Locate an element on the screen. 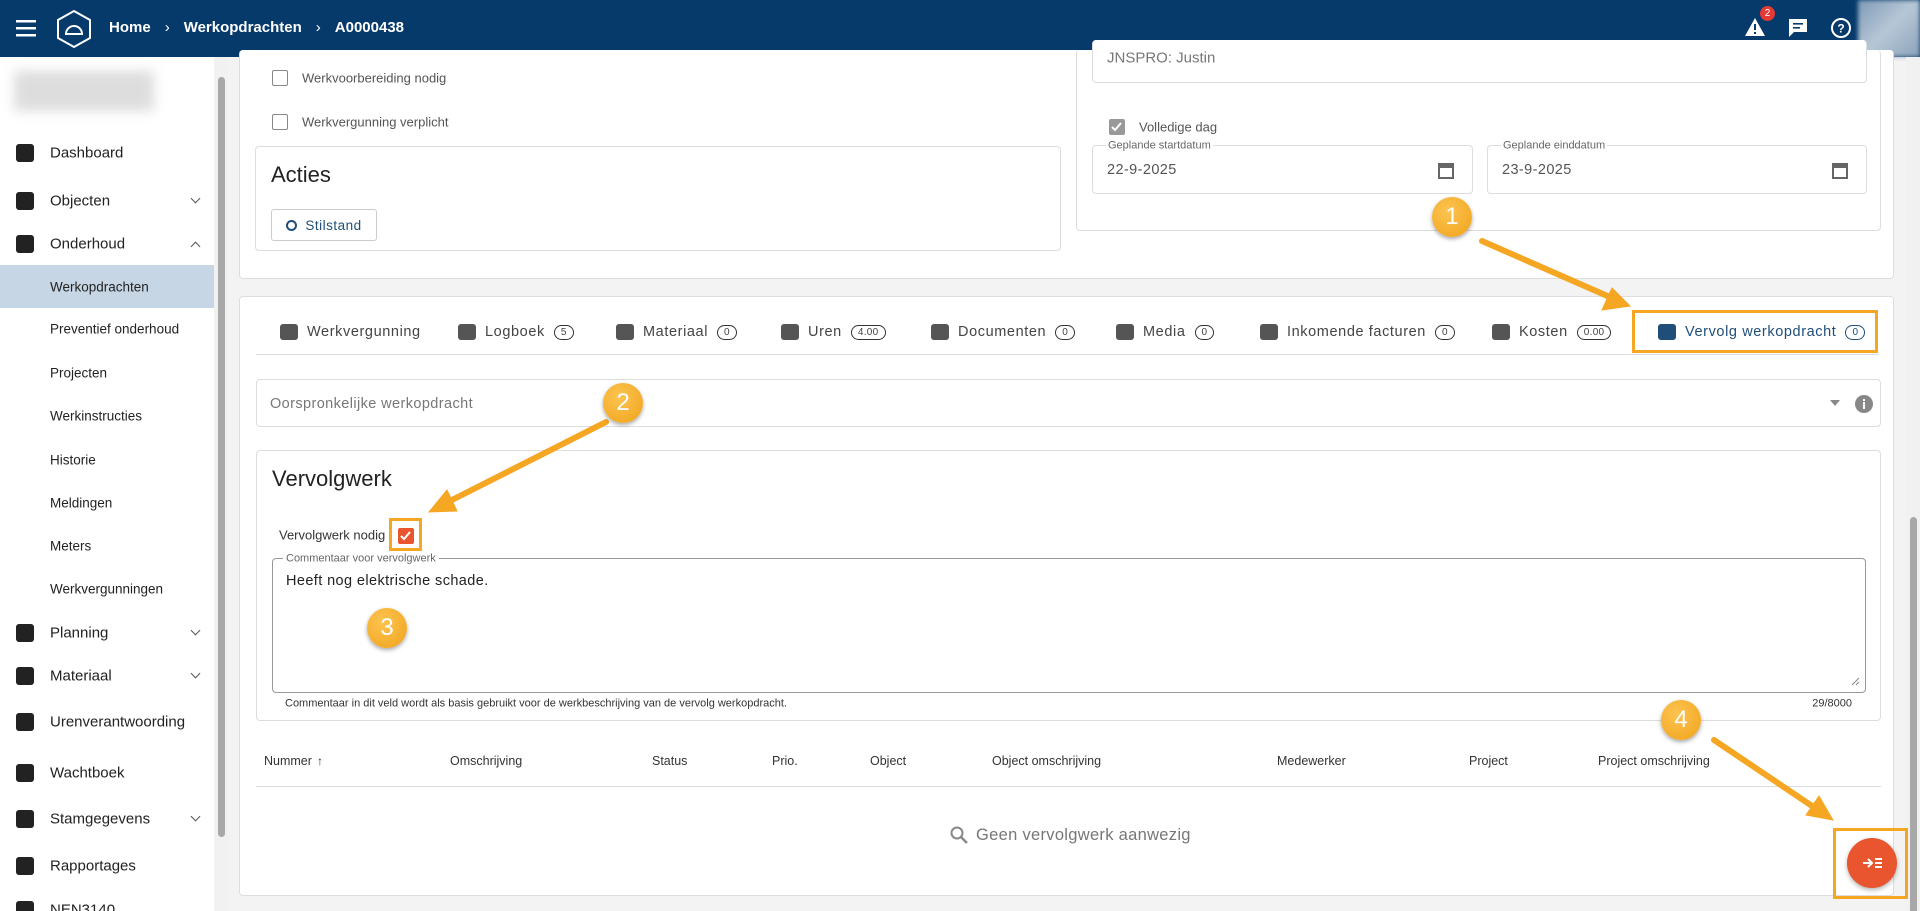 This screenshot has height=911, width=1920. tab: Media 0 is located at coordinates (1165, 332).